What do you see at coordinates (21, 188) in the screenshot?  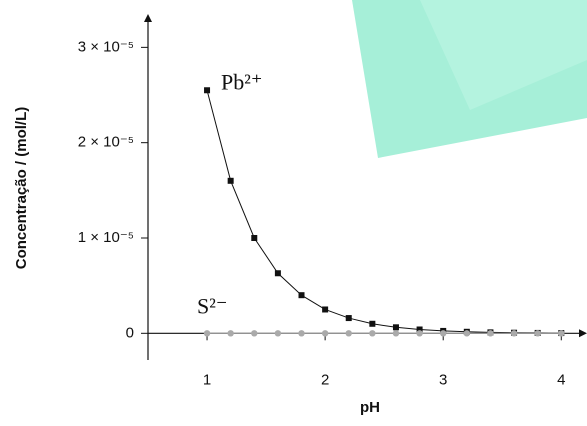 I see `y-axis-label: Concentração / (mol/L)` at bounding box center [21, 188].